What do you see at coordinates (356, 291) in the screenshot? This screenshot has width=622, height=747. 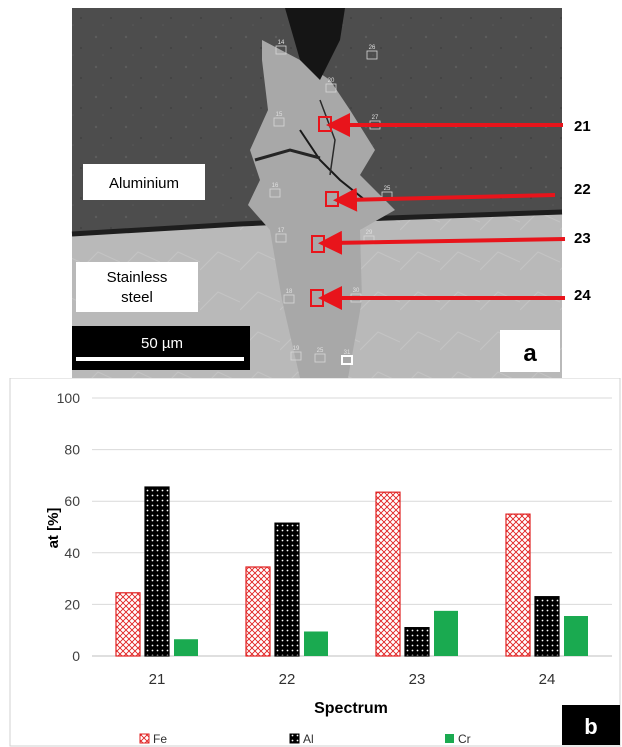 I see `spot-label: 30` at bounding box center [356, 291].